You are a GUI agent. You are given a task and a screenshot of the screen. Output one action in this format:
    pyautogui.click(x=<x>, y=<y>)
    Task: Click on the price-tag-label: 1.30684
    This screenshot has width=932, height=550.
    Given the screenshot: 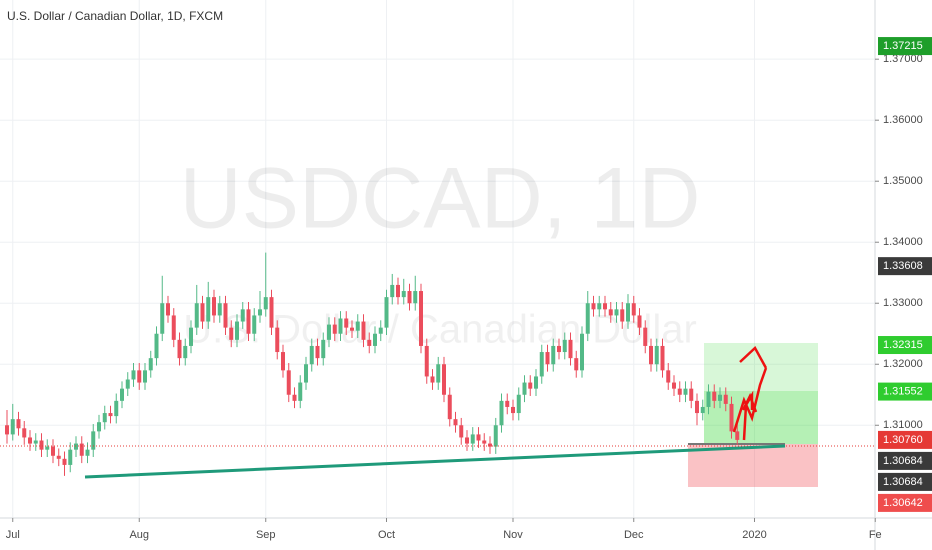 What is the action you would take?
    pyautogui.click(x=903, y=482)
    